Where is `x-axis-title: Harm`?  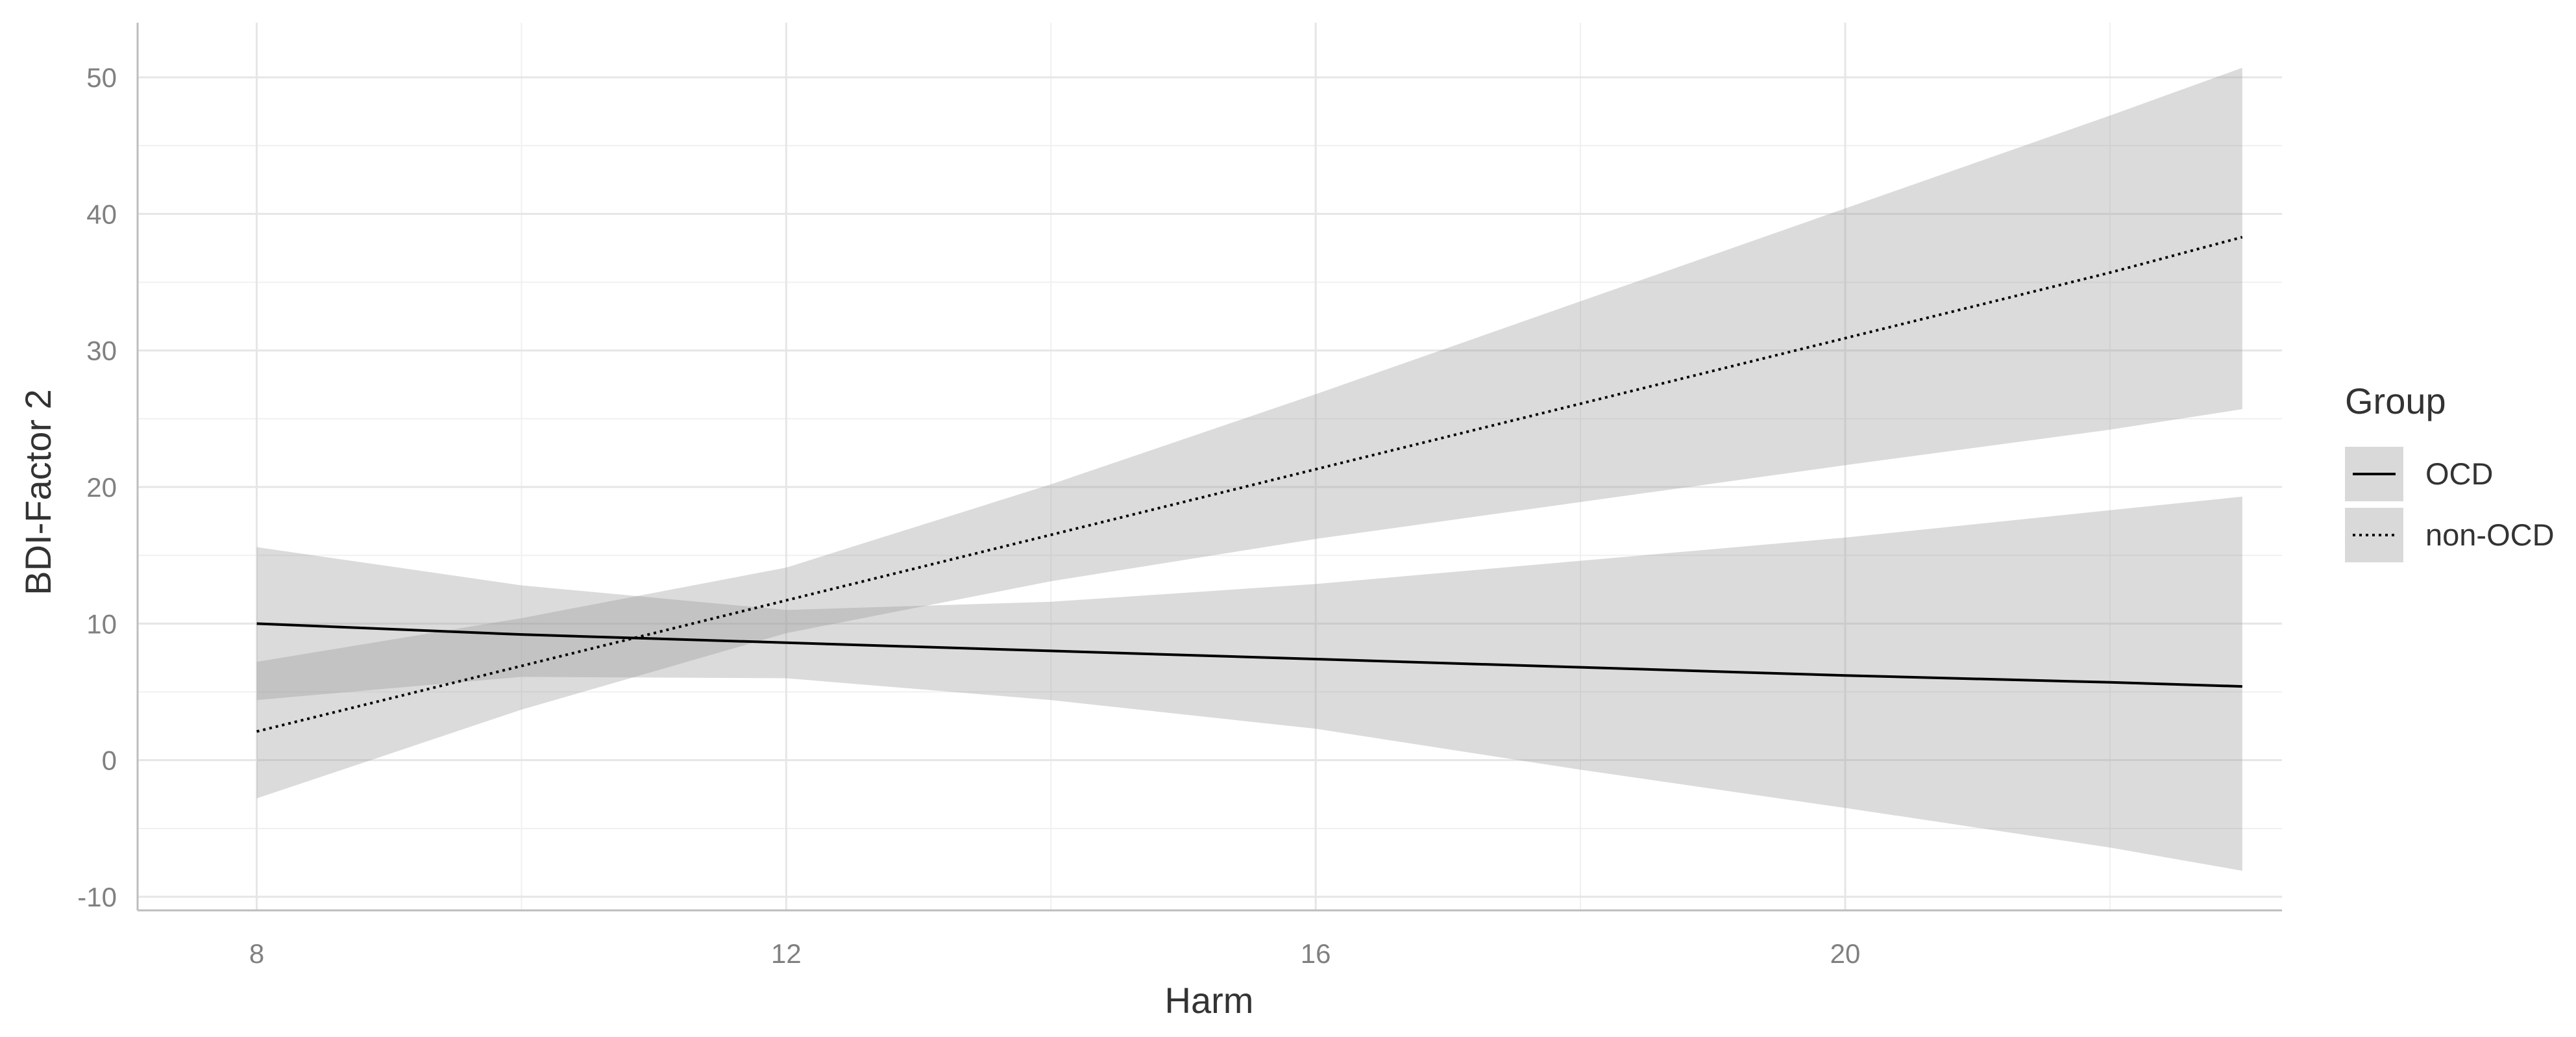
x-axis-title: Harm is located at coordinates (1209, 1000).